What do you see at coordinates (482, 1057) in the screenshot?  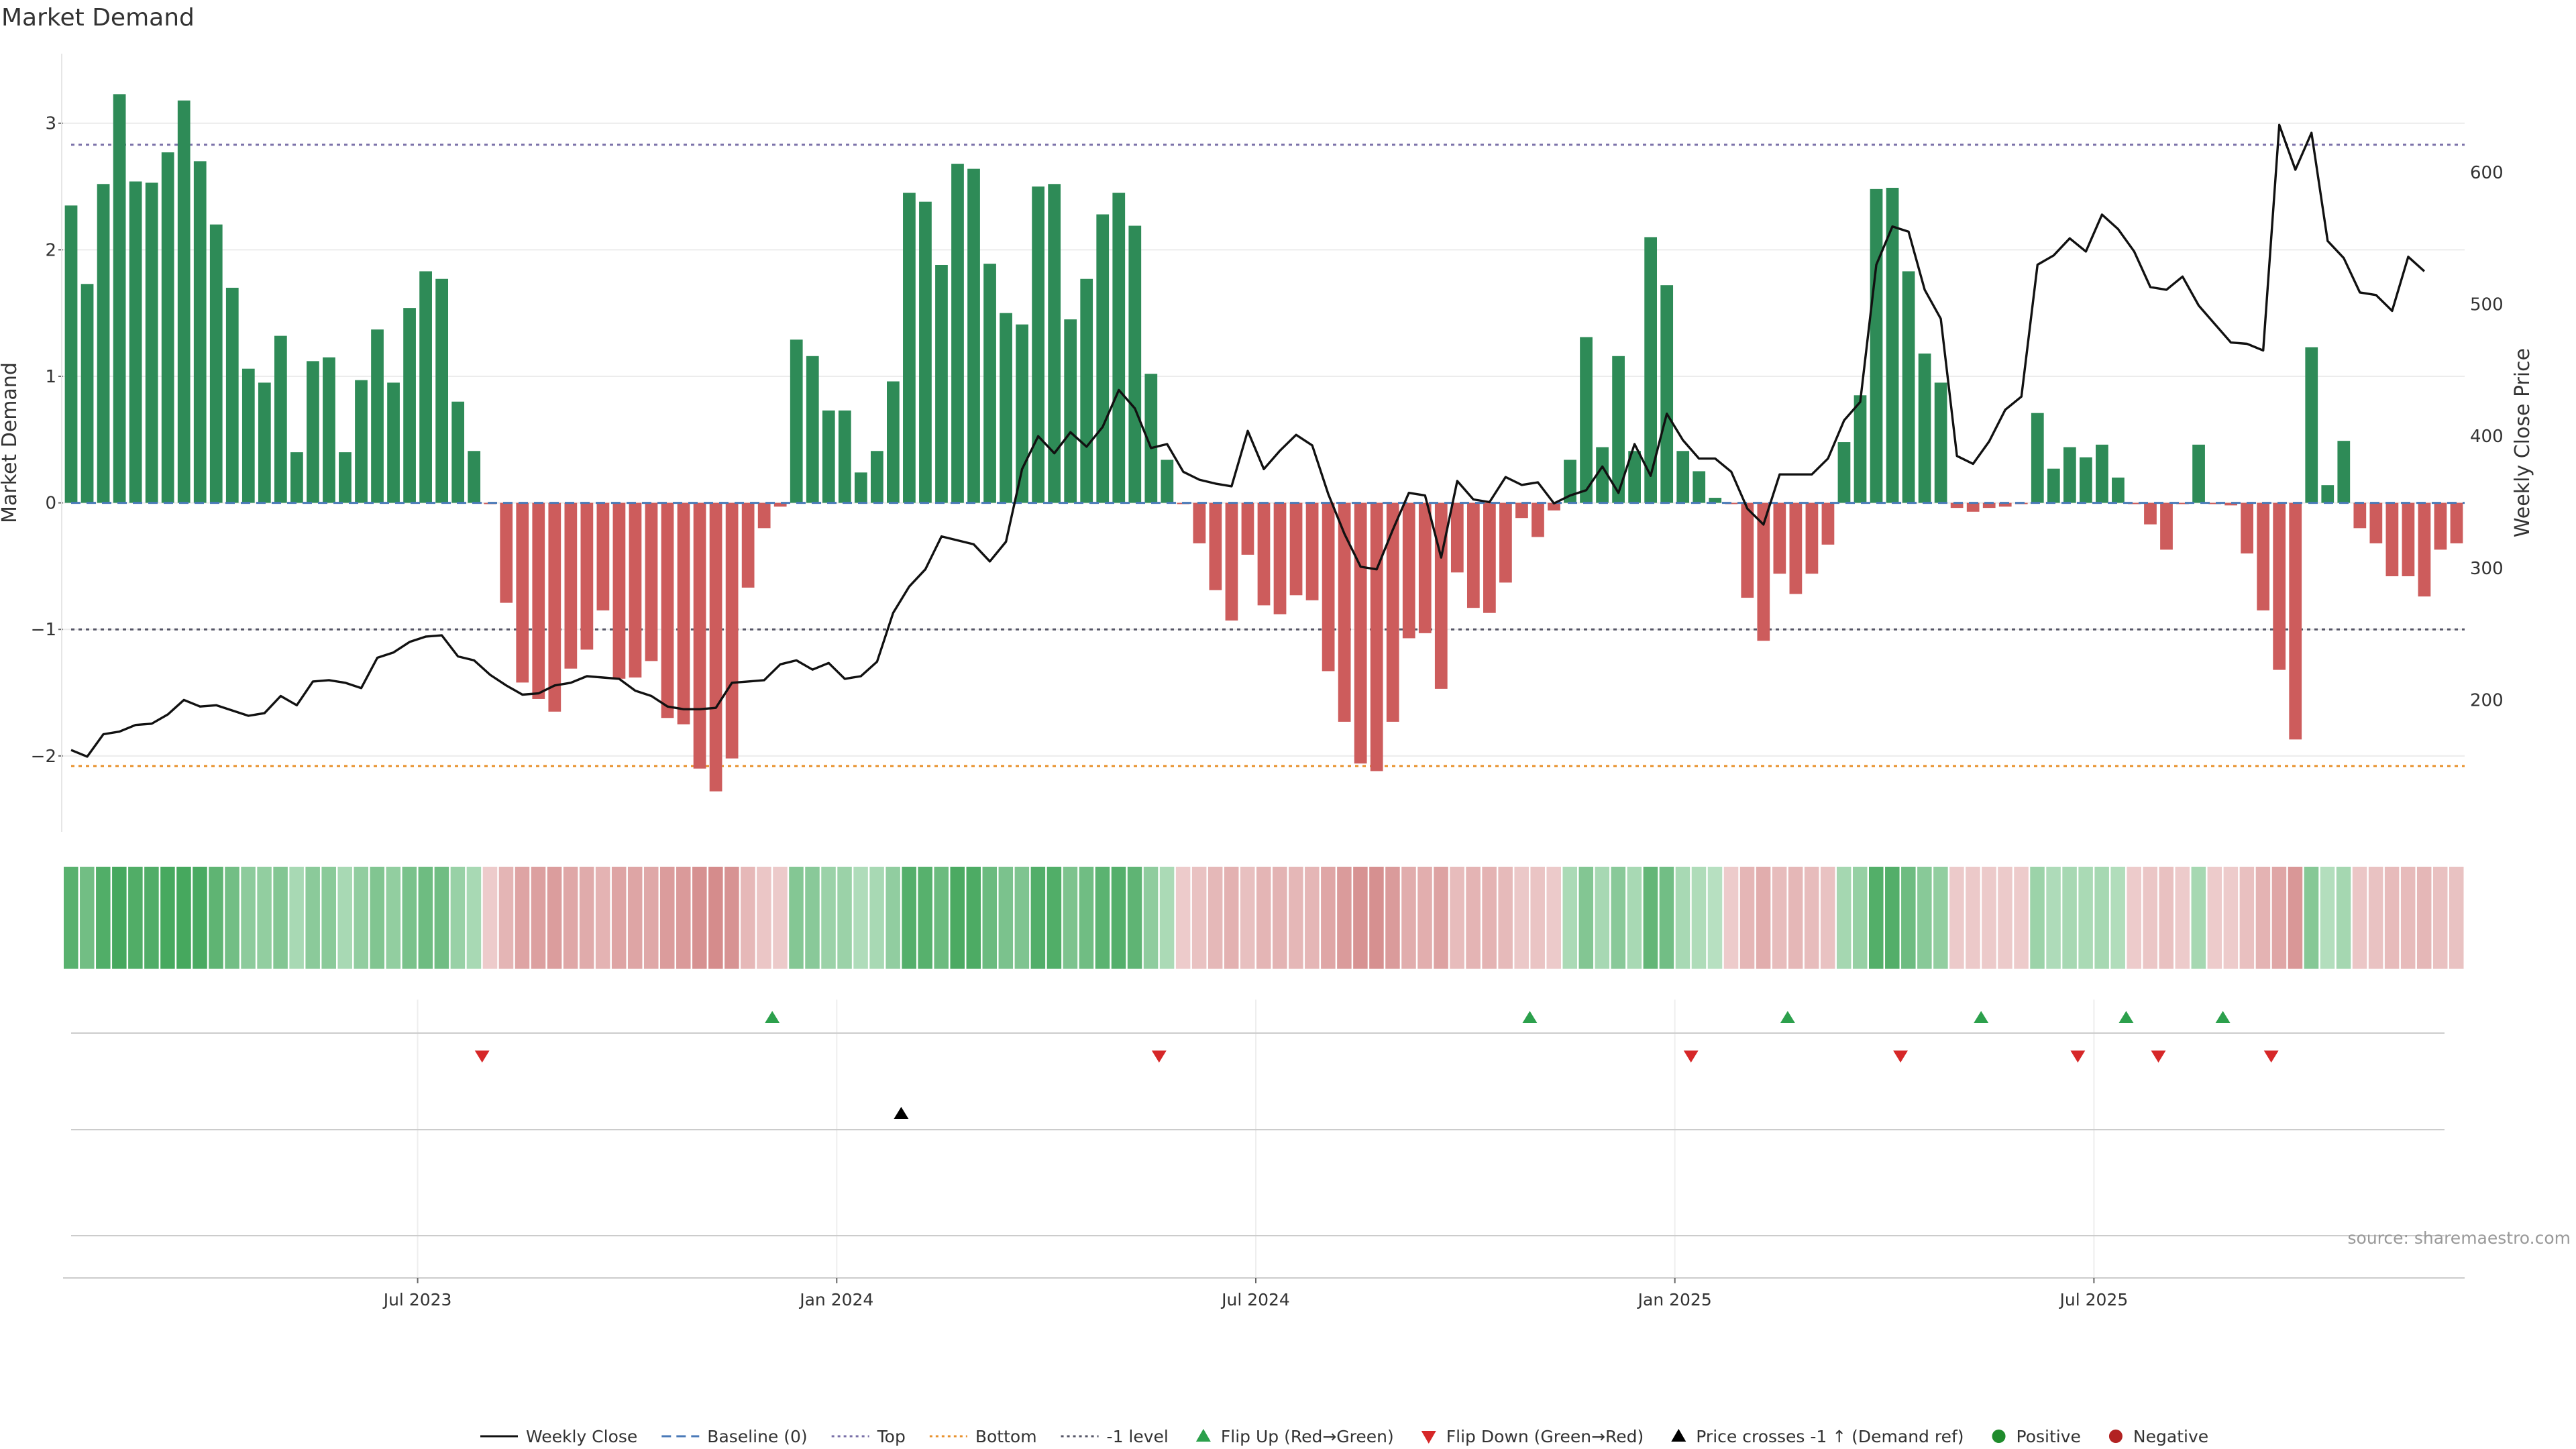 I see `flip-down-marker` at bounding box center [482, 1057].